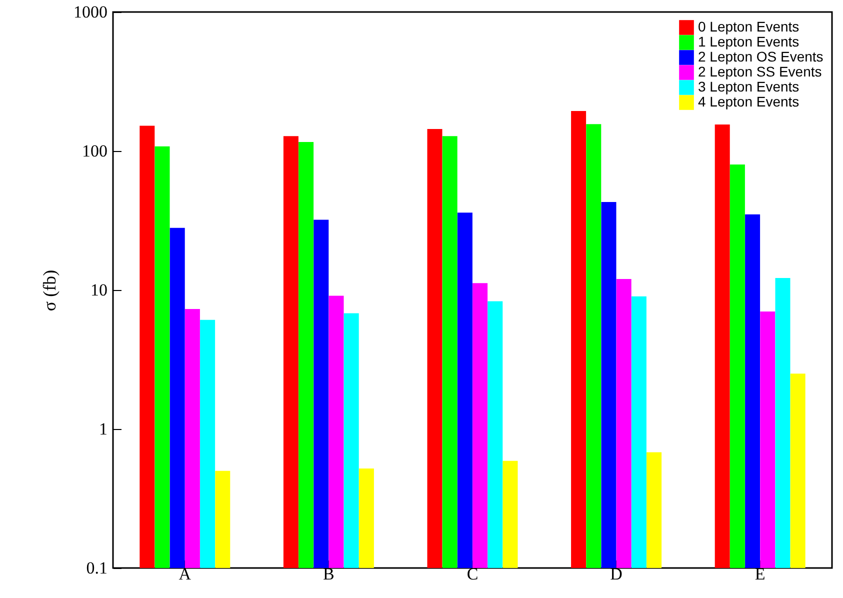 This screenshot has height=598, width=843. Describe the element at coordinates (760, 574) in the screenshot. I see `x-tick-label: E` at that location.